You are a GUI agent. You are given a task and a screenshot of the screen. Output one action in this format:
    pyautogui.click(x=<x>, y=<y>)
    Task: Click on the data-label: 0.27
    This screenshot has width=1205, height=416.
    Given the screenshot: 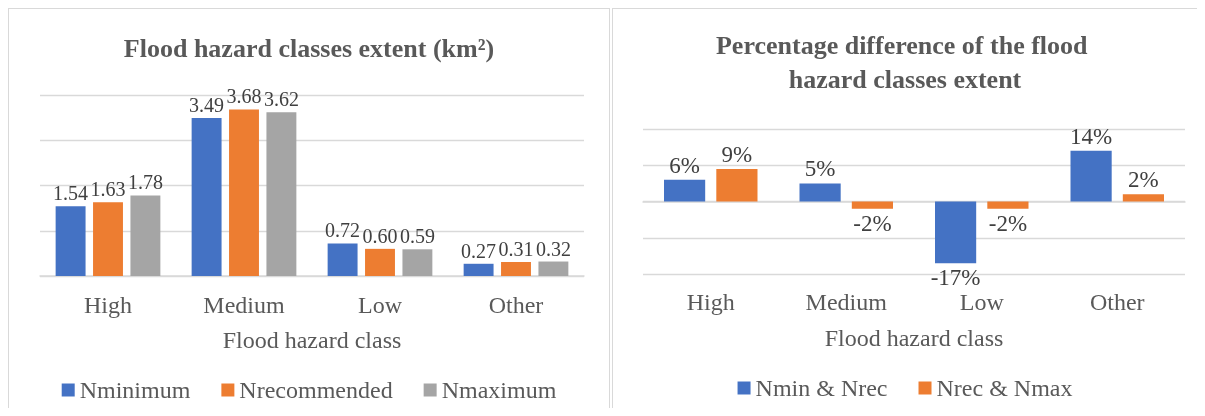 What is the action you would take?
    pyautogui.click(x=479, y=250)
    